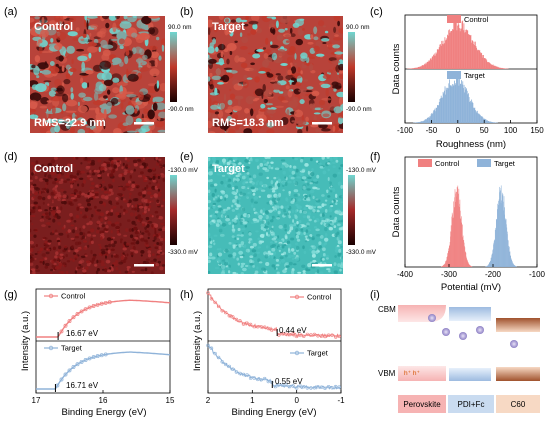 Image resolution: width=545 pixels, height=423 pixels. What do you see at coordinates (422, 404) in the screenshot?
I see `layer-perovskite` at bounding box center [422, 404].